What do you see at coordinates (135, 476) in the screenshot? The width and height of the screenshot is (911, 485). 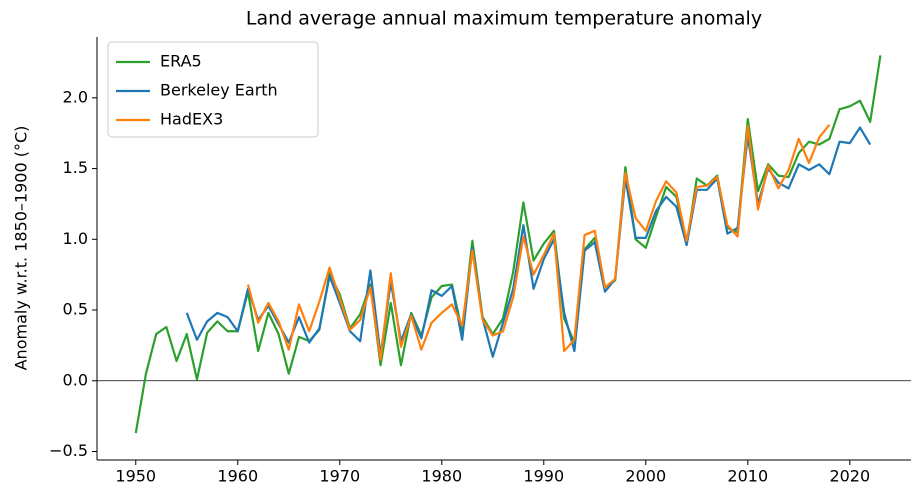 I see `x-tick-label: 1950` at bounding box center [135, 476].